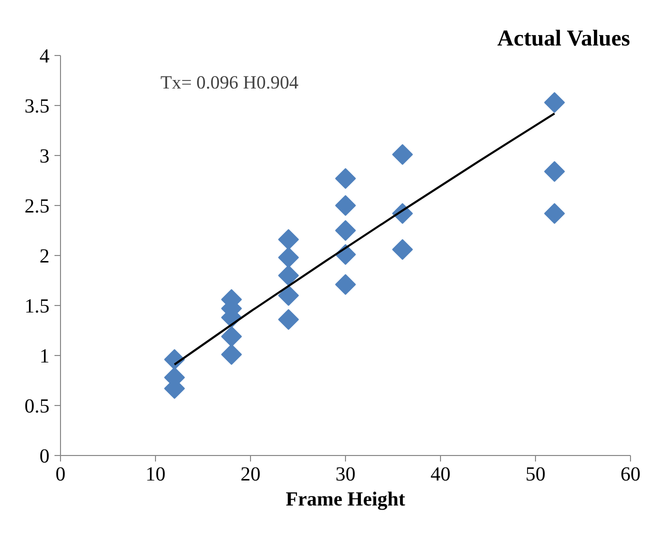 The height and width of the screenshot is (539, 664). Describe the element at coordinates (630, 475) in the screenshot. I see `x-tick-label: 60` at that location.